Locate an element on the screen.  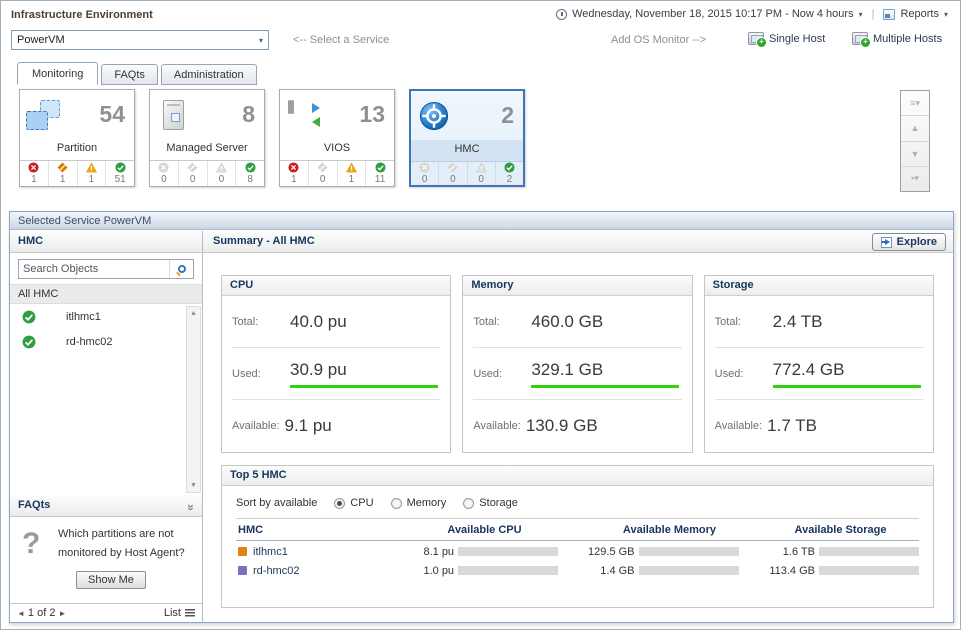
reports-caret-icon: ▾ is located at coordinates (945, 14).